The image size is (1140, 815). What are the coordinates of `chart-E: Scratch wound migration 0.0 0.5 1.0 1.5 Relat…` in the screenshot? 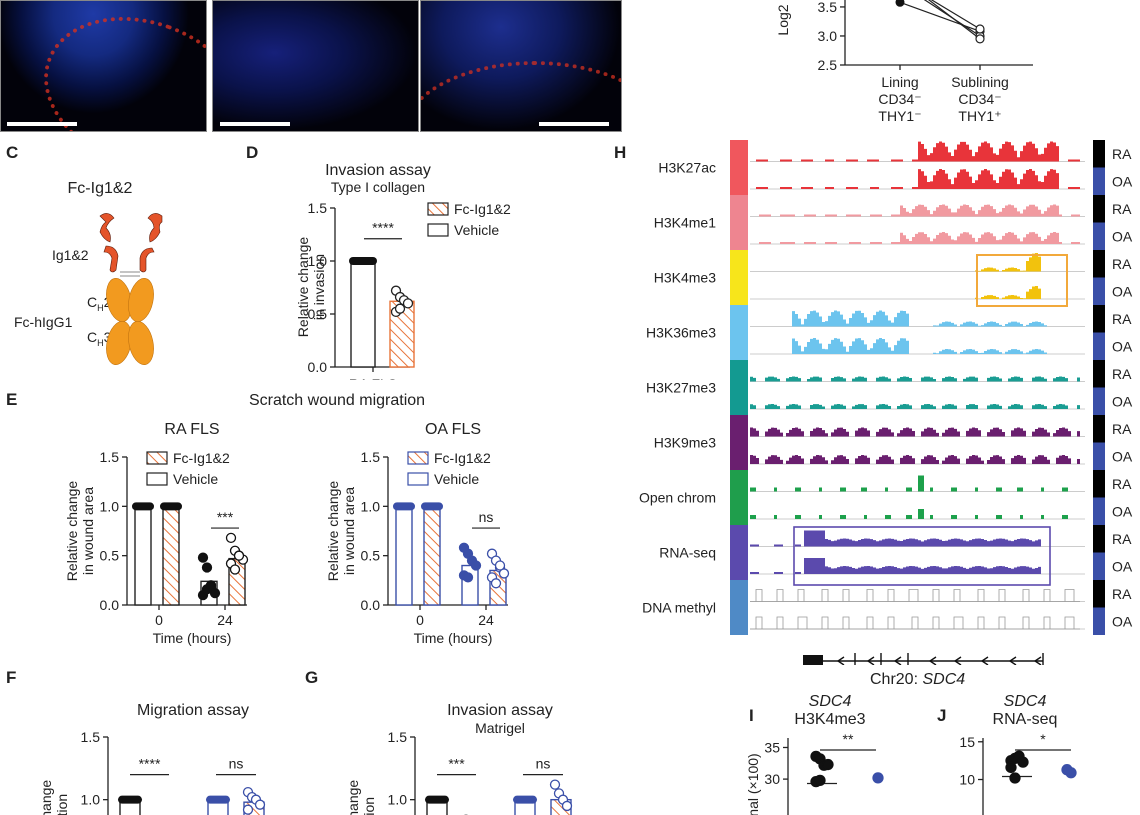 It's located at (287, 519).